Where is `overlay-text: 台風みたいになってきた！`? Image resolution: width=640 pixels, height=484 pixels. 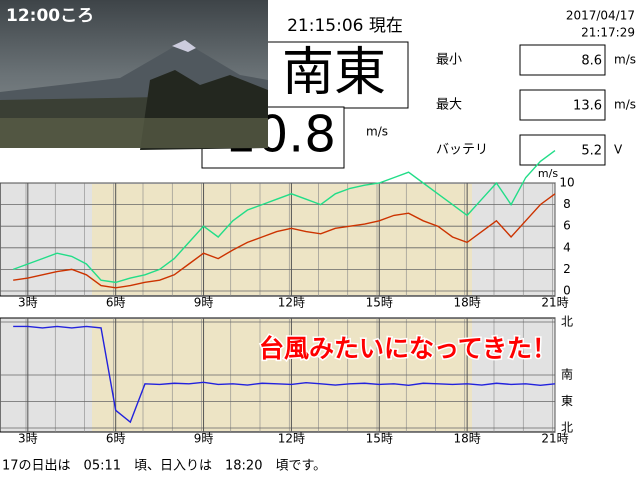 overlay-text: 台風みたいになってきた！ is located at coordinates (408, 348).